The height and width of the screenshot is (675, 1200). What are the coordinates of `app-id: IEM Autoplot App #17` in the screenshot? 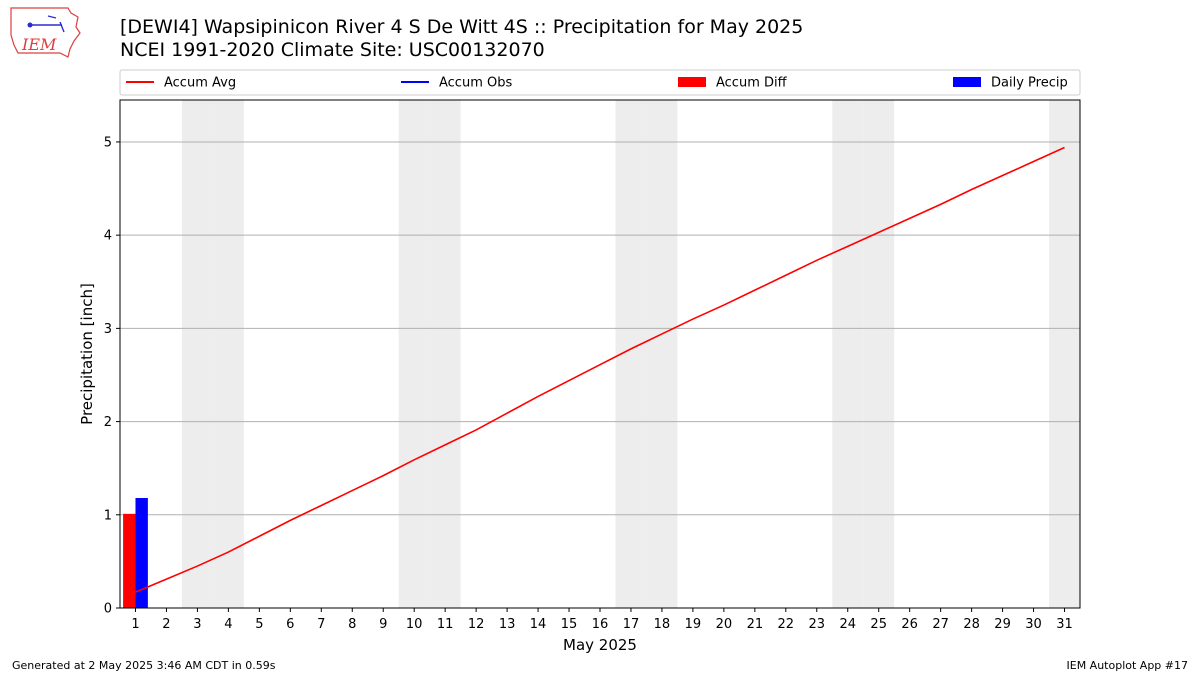 It's located at (1127, 665).